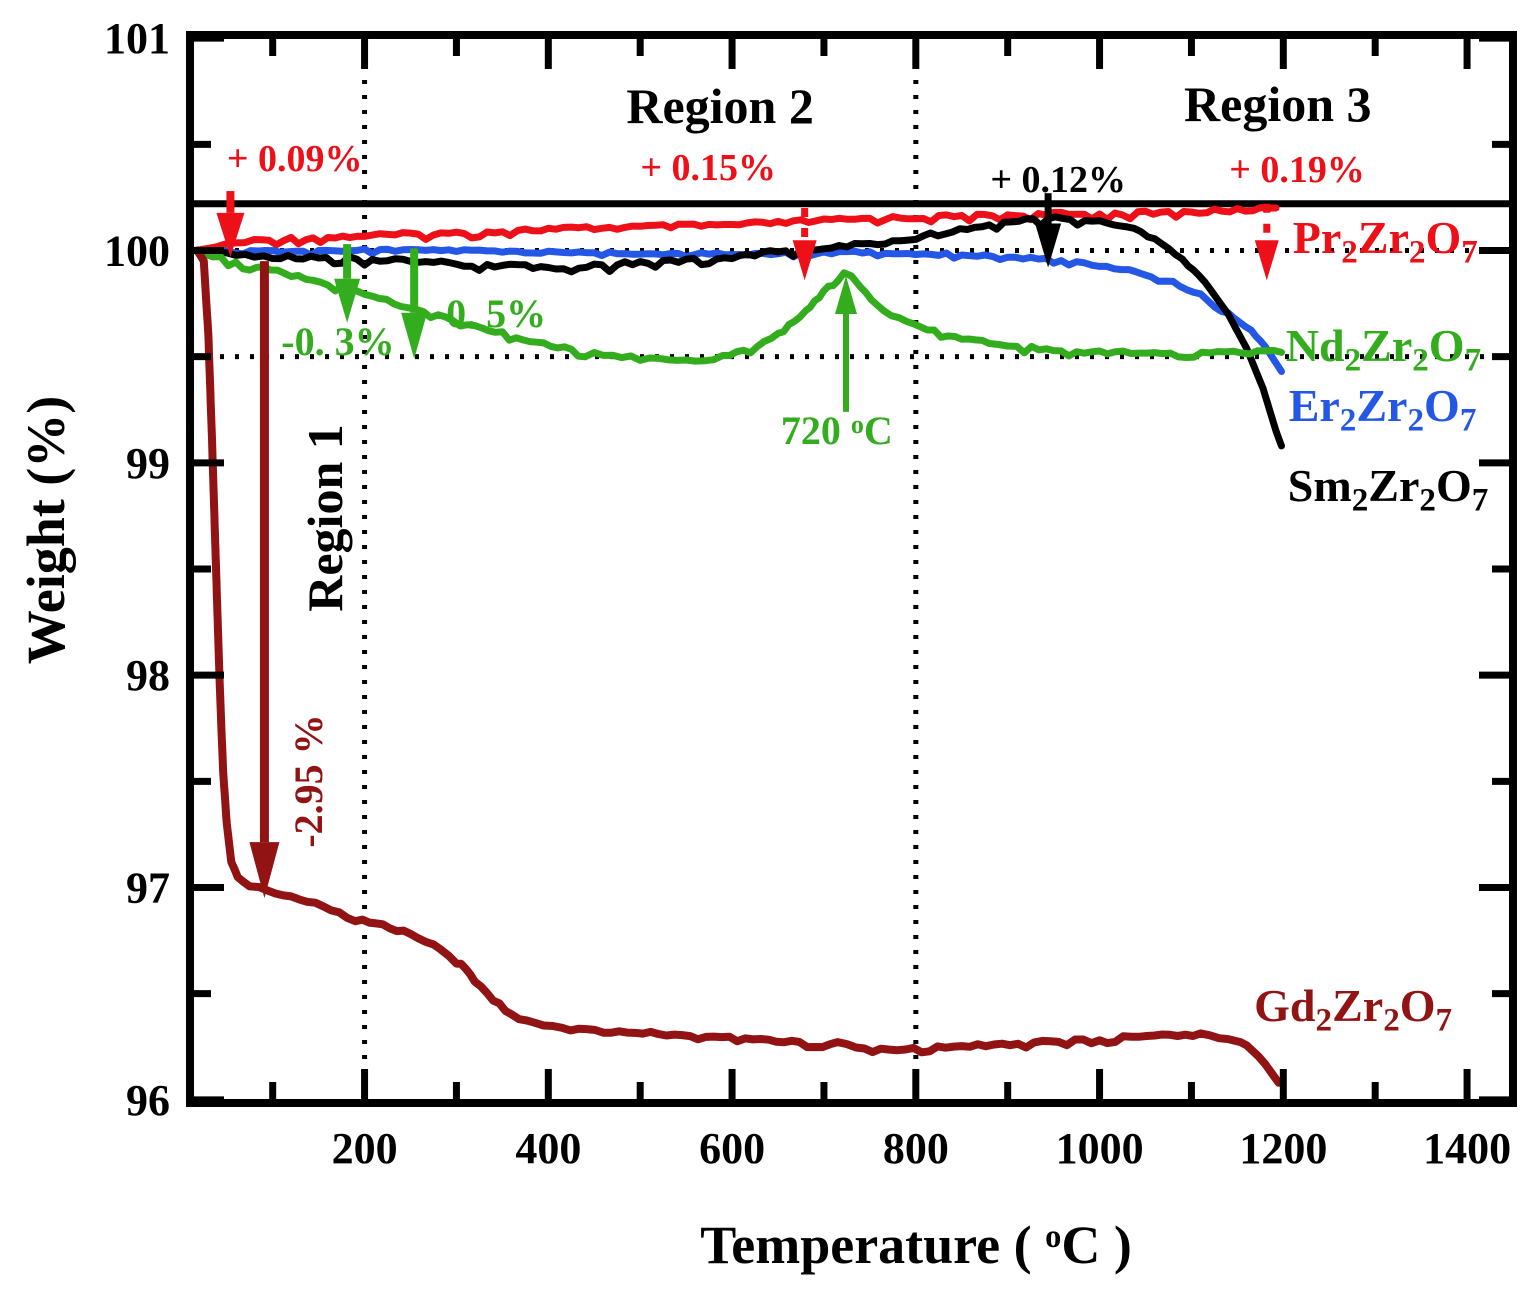 The width and height of the screenshot is (1533, 1291). I want to click on annotation-region-3-text: Region 3, so click(1278, 104).